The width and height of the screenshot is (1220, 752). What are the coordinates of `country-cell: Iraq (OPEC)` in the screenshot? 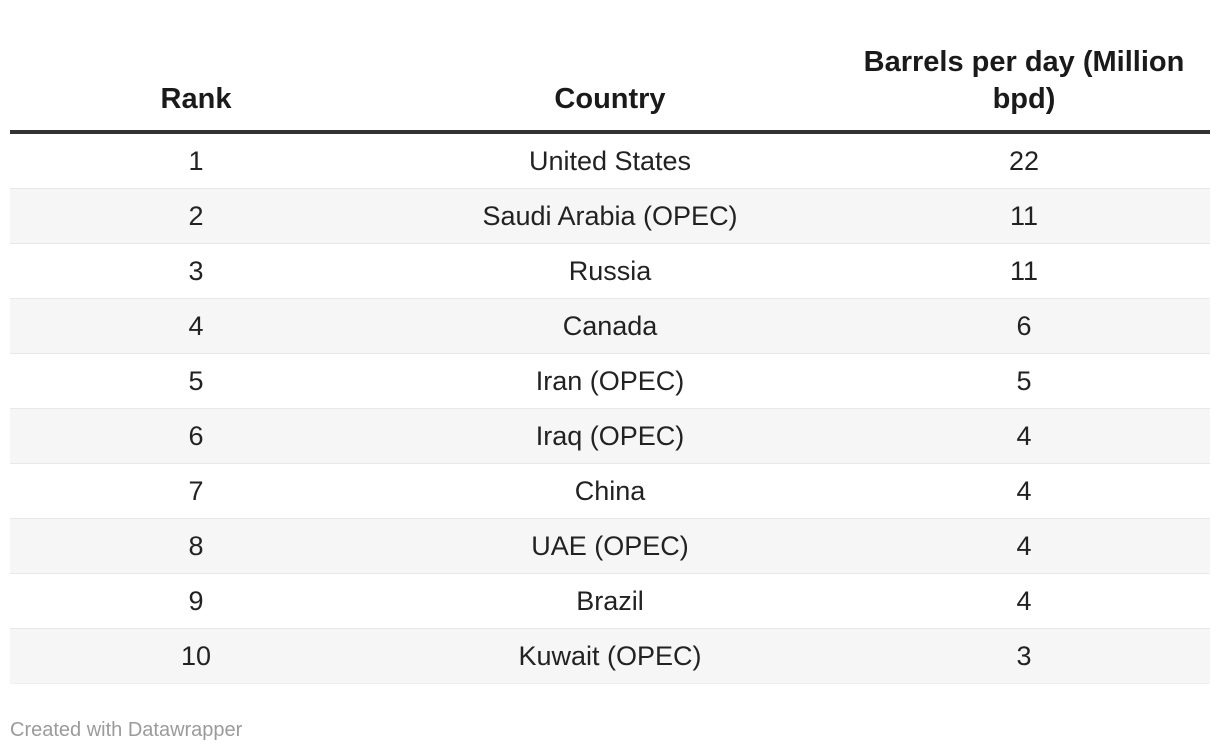 It's located at (610, 436).